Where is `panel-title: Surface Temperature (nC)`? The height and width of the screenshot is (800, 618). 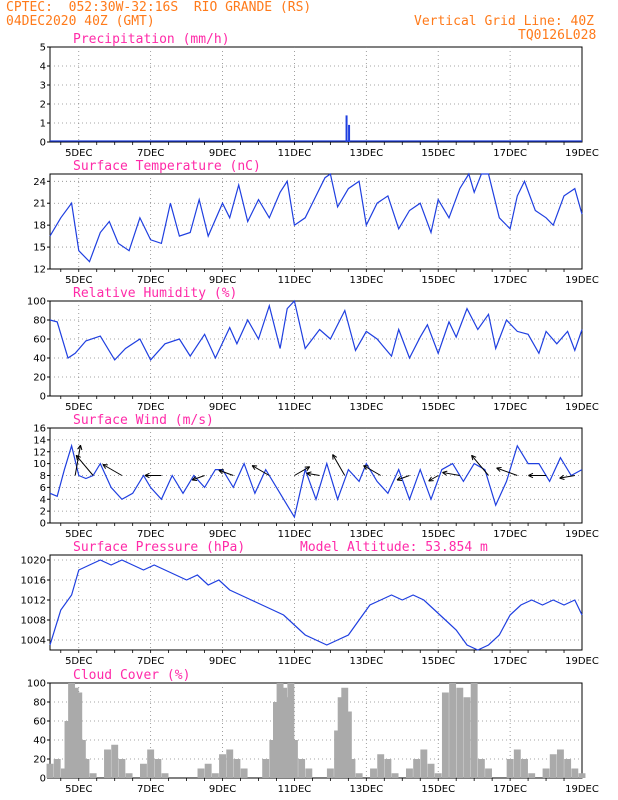 panel-title: Surface Temperature (nC) is located at coordinates (167, 166).